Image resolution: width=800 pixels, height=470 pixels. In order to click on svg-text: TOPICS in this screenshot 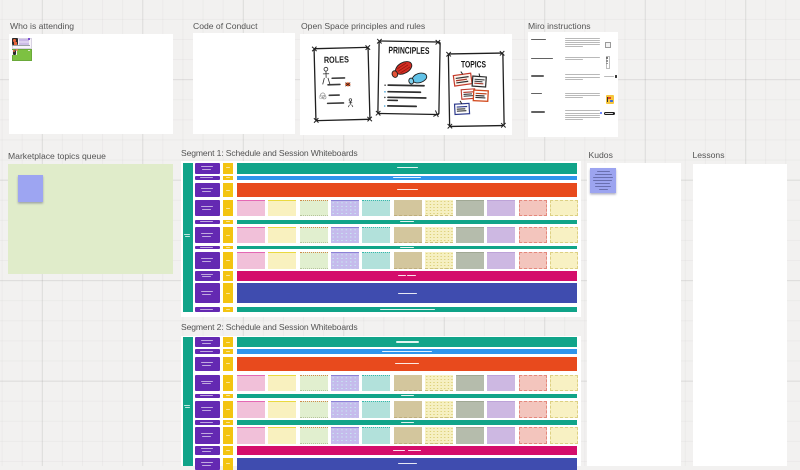, I will do `click(473, 64)`.